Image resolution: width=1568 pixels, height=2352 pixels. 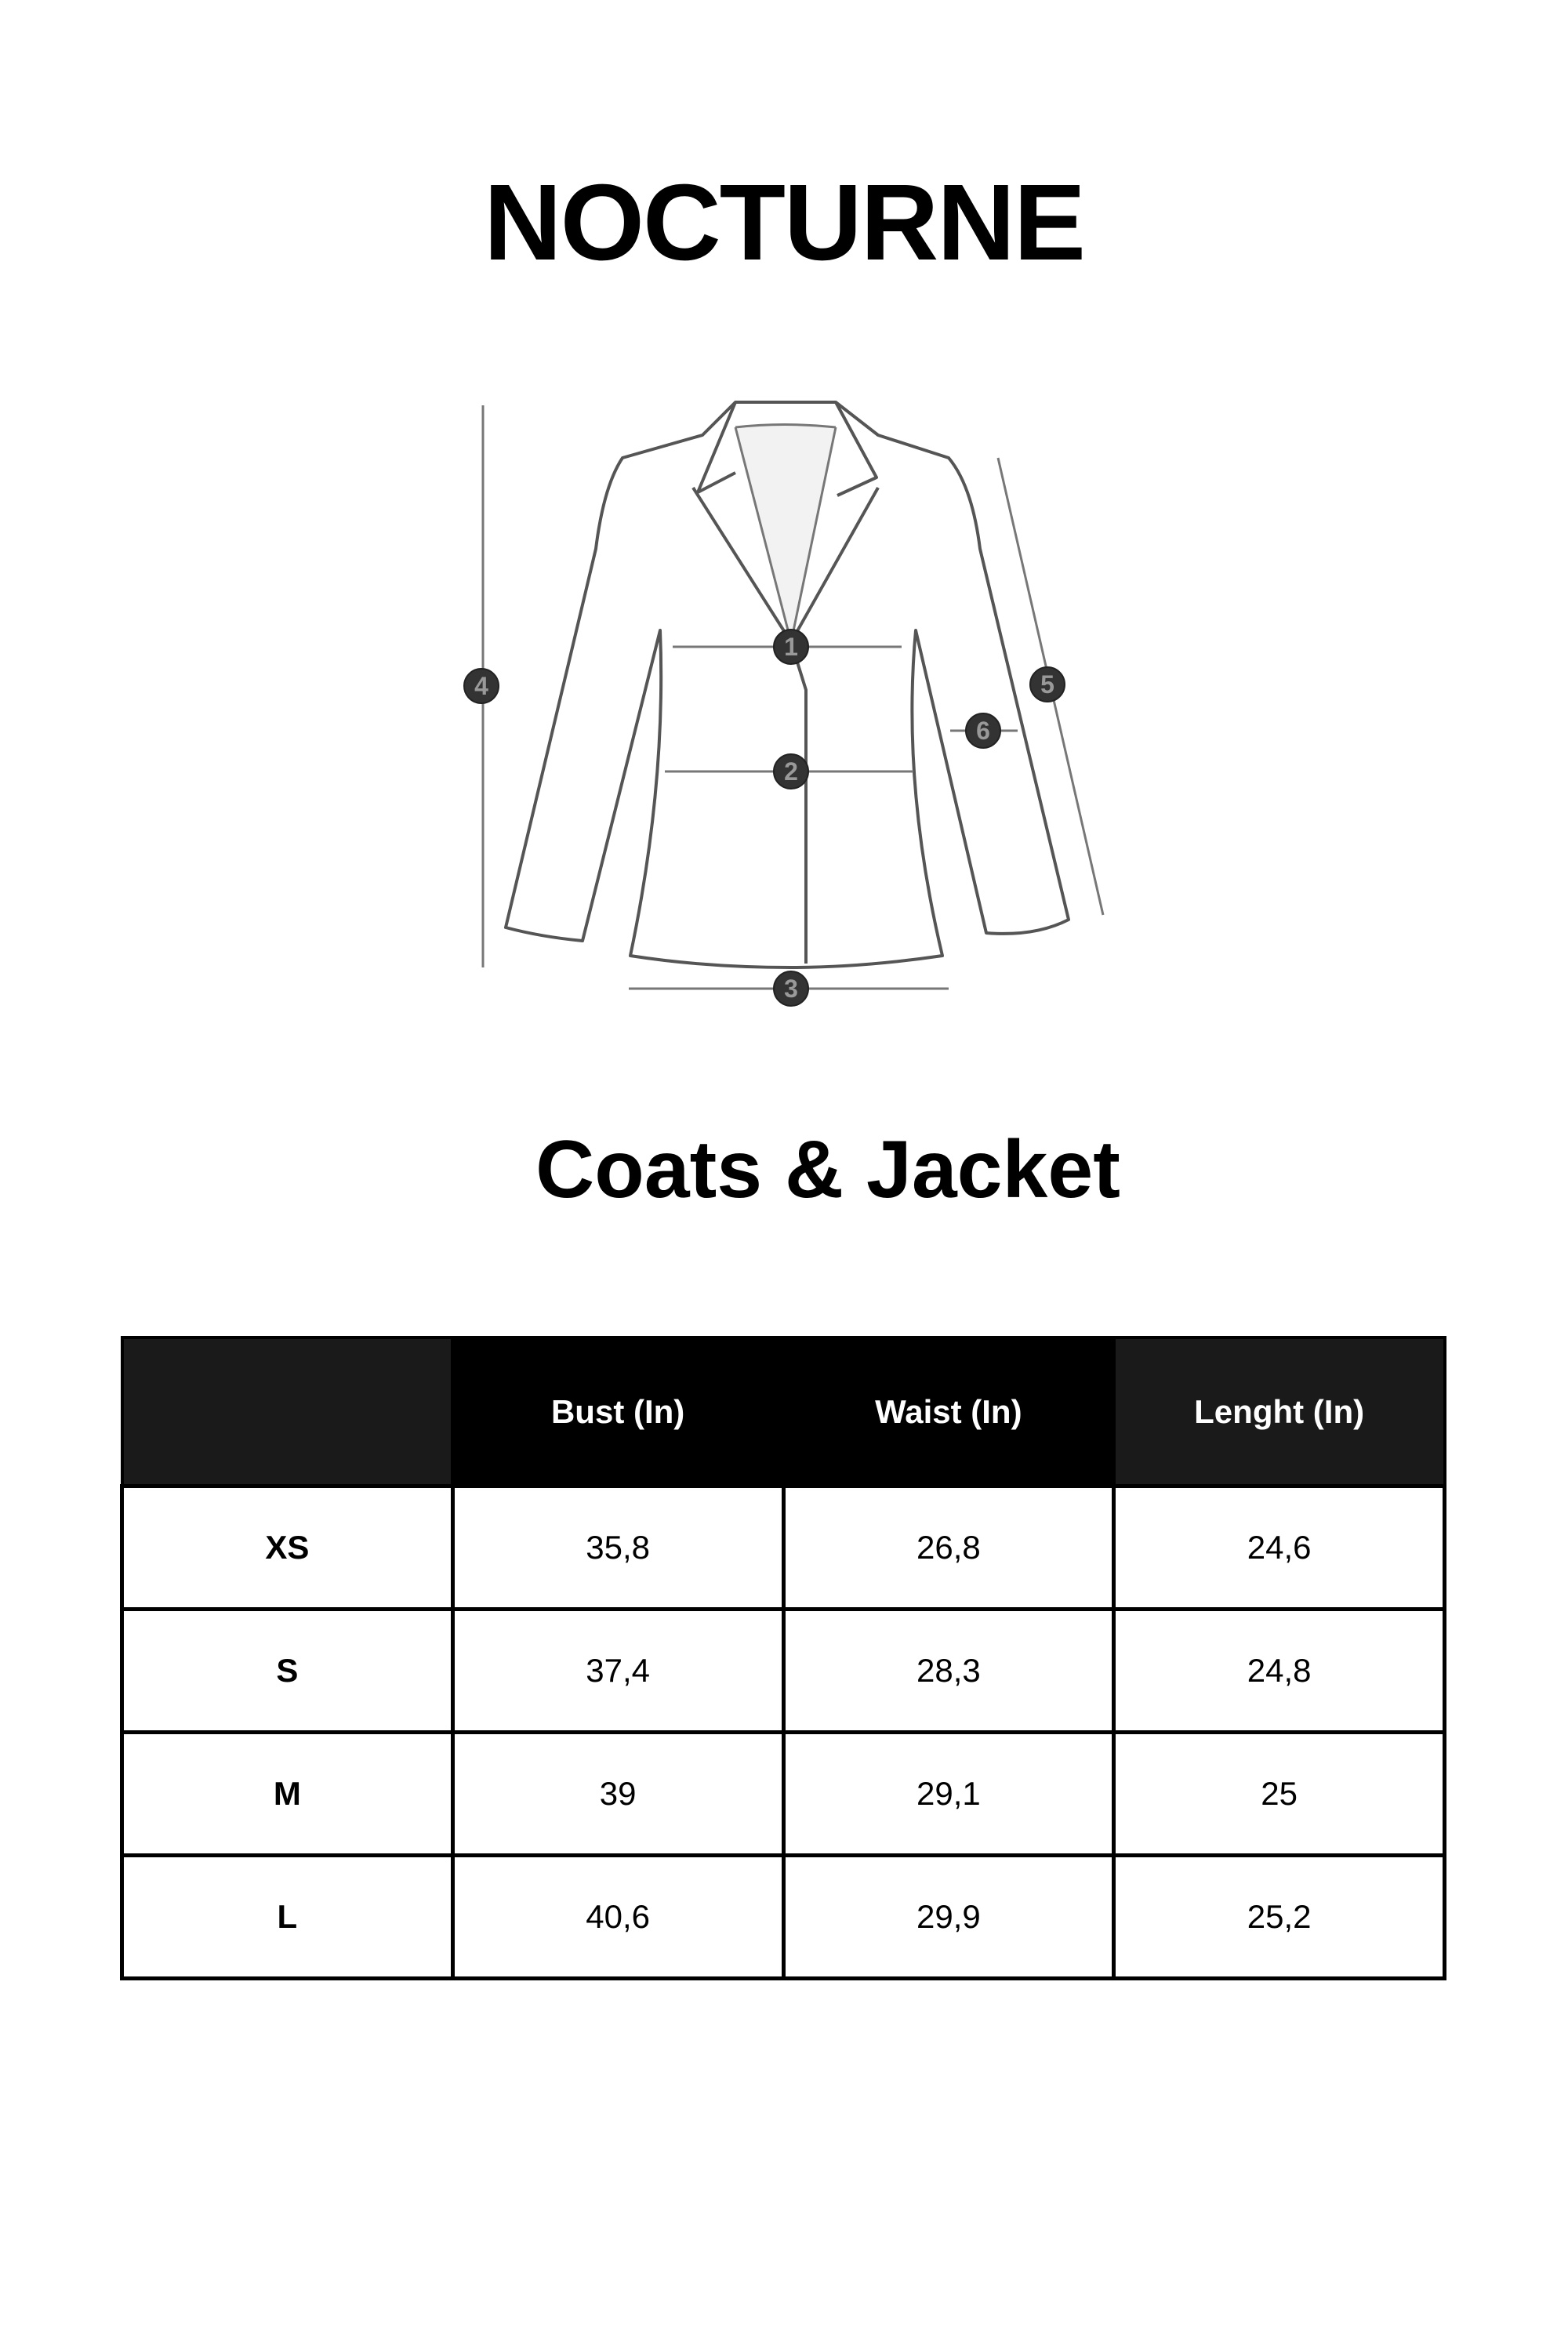 I want to click on table-row: L 40,6 29,9 25,2, so click(x=783, y=1917).